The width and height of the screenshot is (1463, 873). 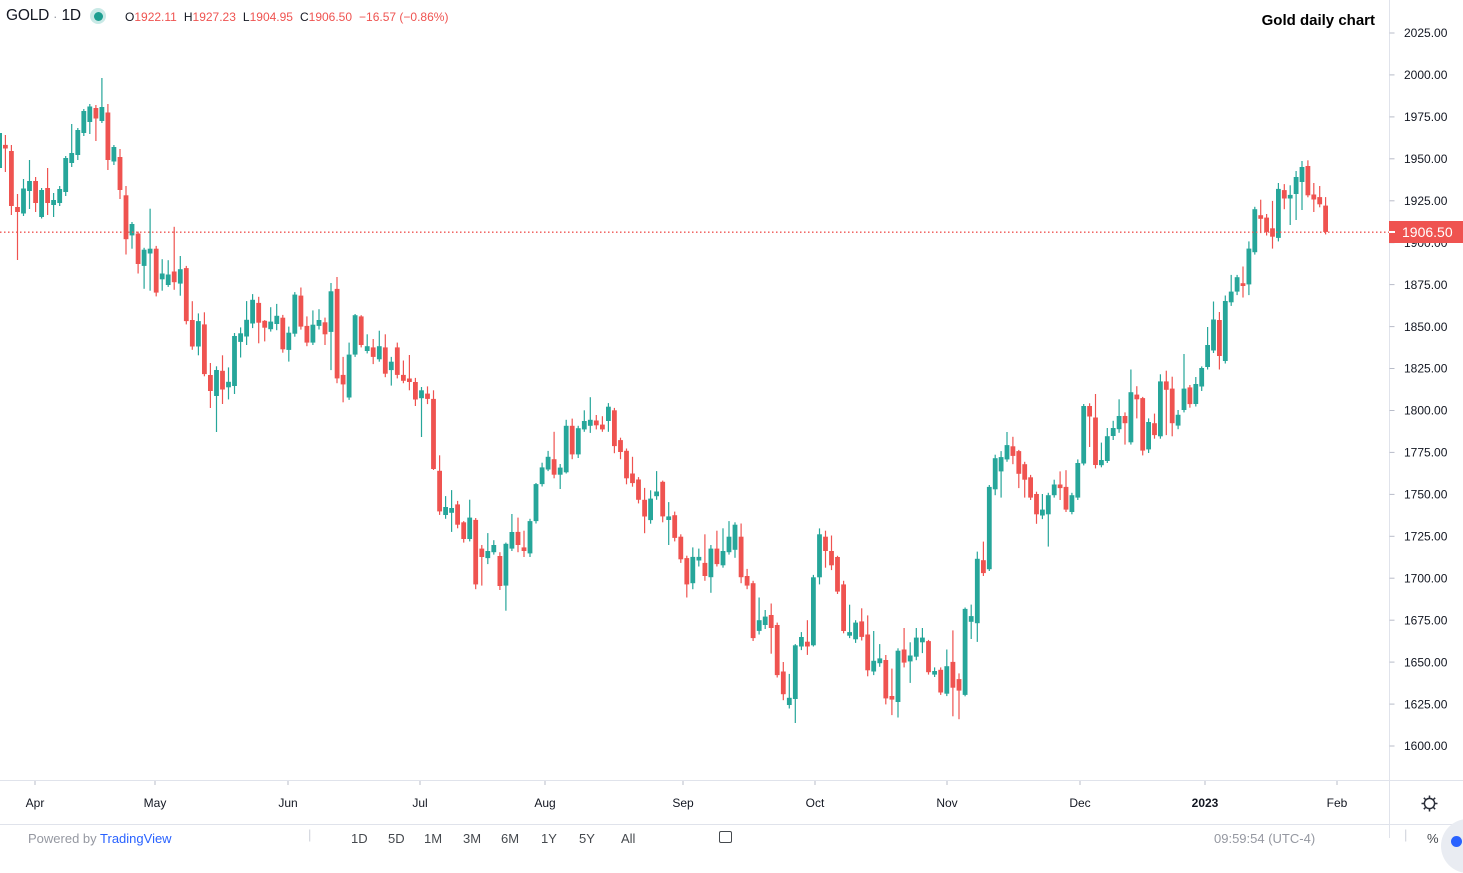 What do you see at coordinates (1079, 803) in the screenshot?
I see `svg-text: Dec` at bounding box center [1079, 803].